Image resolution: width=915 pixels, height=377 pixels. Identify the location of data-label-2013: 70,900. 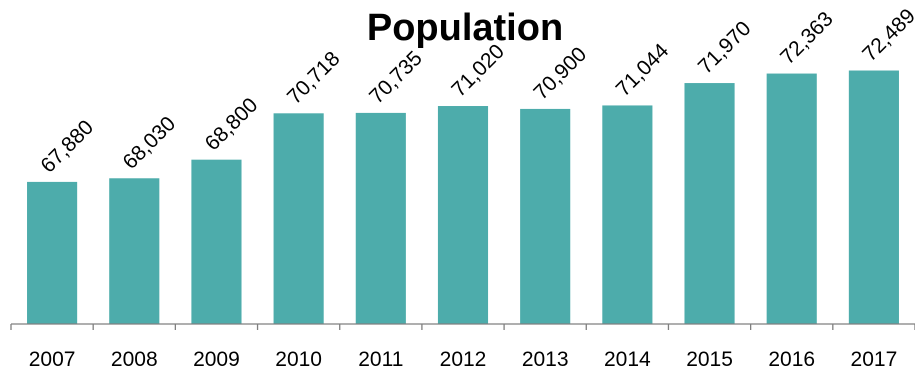
(560, 74).